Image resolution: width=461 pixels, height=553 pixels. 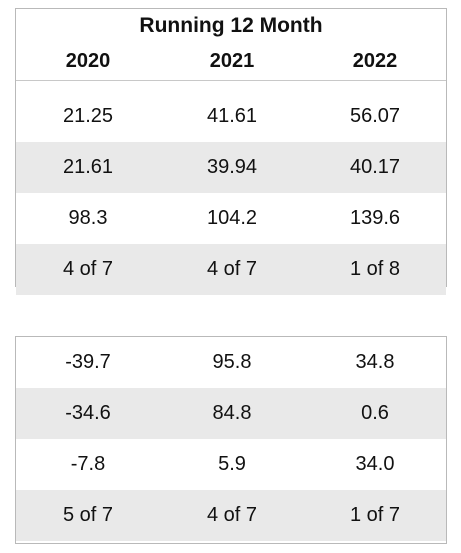 I want to click on table-cell: 21.61, so click(x=88, y=167).